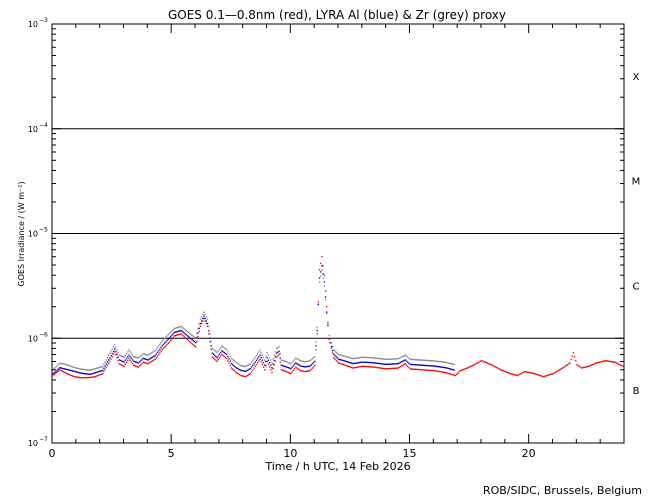  I want to click on x-tick-label: 10, so click(290, 453).